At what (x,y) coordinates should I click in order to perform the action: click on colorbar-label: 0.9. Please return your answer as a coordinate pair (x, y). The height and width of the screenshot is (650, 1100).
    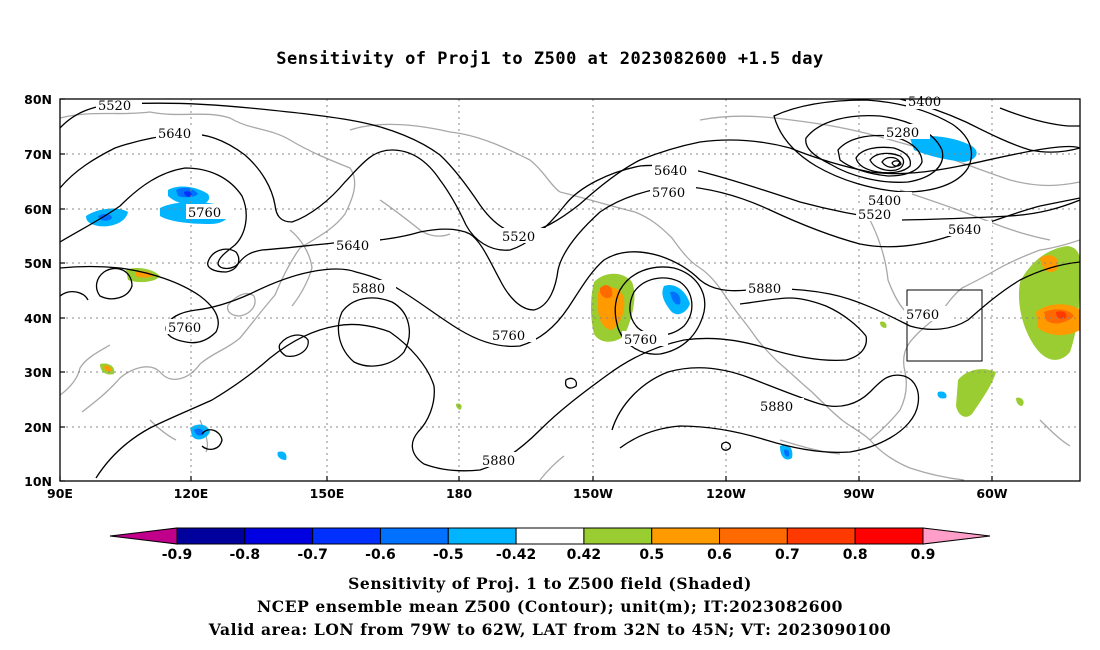
    Looking at the image, I should click on (923, 555).